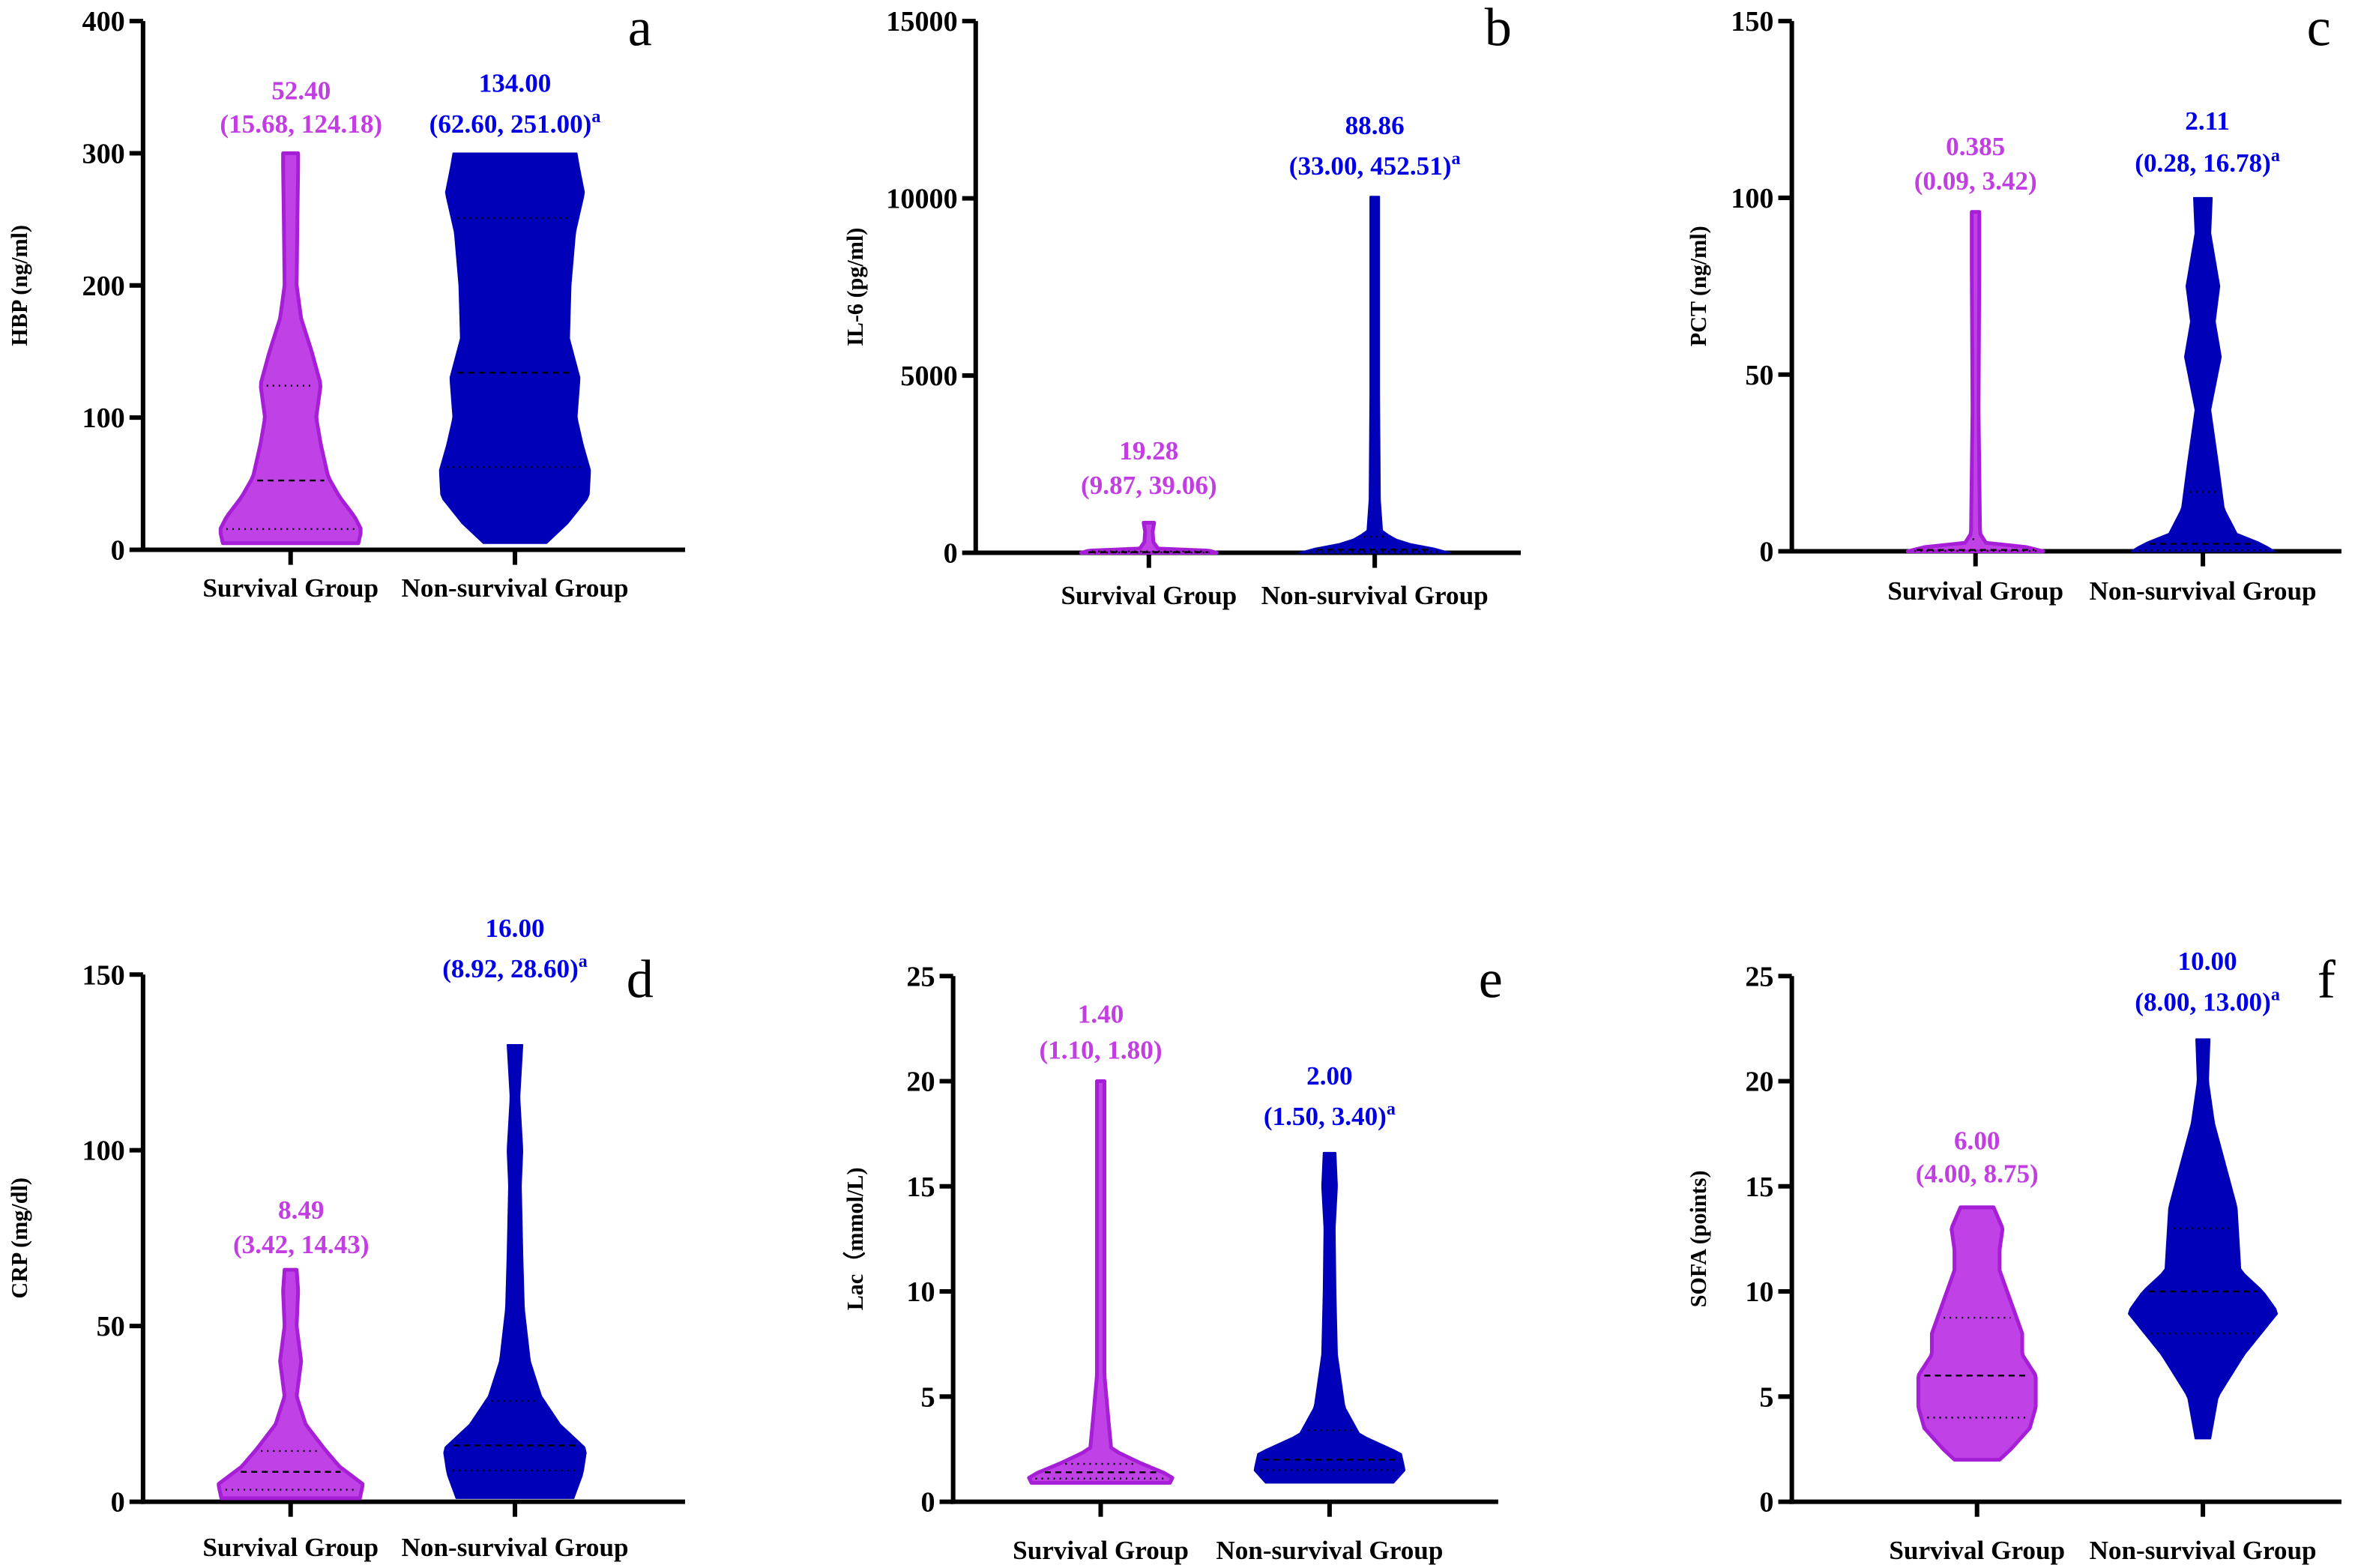 The width and height of the screenshot is (2361, 1568). I want to click on y-axis-title: SOFA (points), so click(1698, 1239).